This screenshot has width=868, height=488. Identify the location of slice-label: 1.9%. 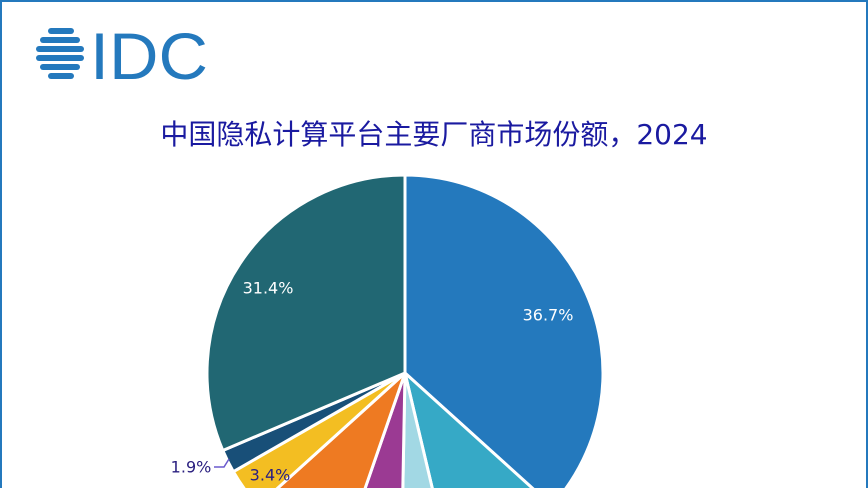
(191, 467).